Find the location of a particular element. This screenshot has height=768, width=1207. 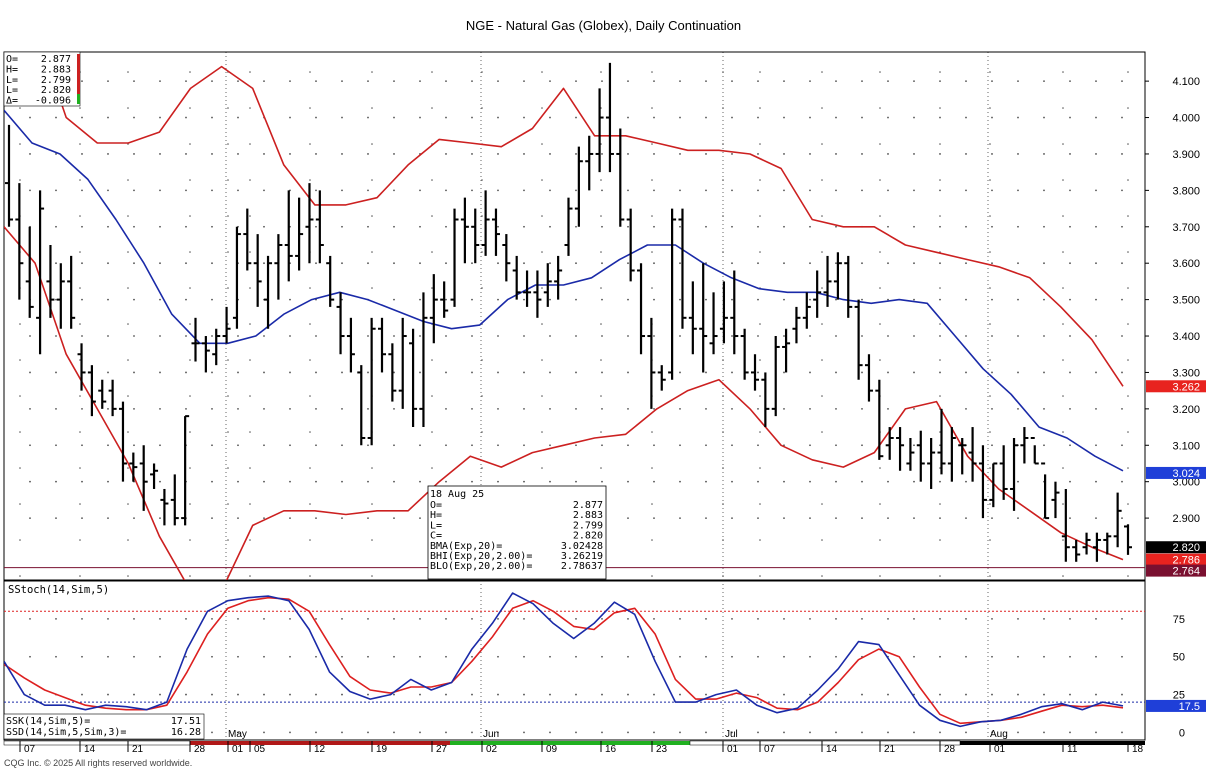

month-label: Jun is located at coordinates (491, 734).